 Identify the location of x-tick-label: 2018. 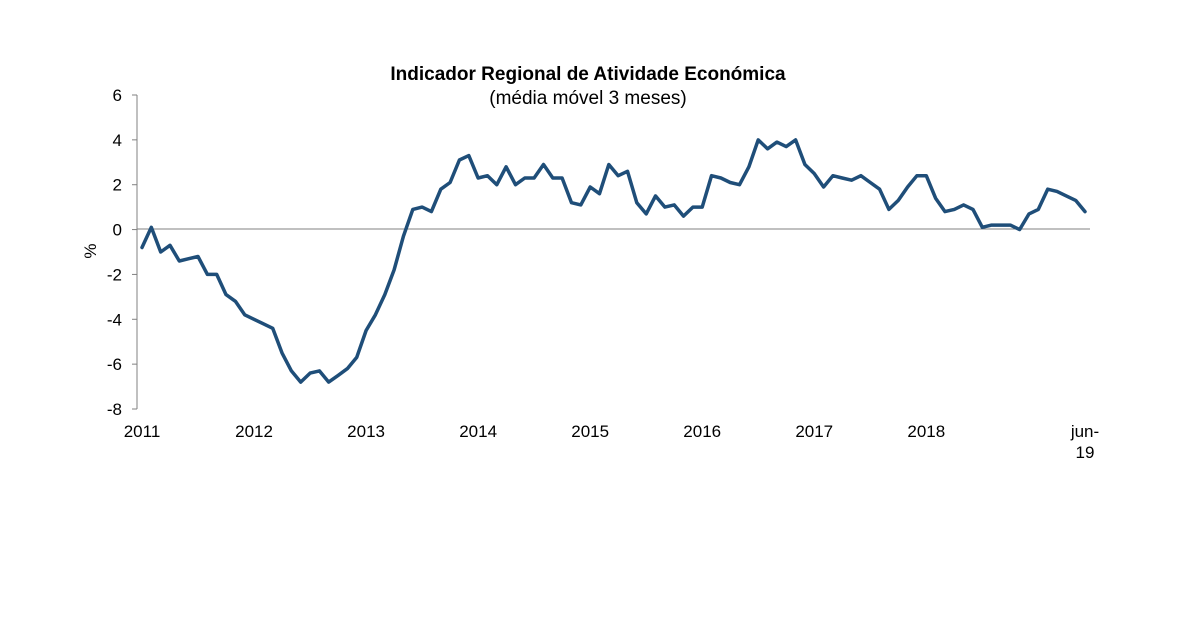
(926, 431).